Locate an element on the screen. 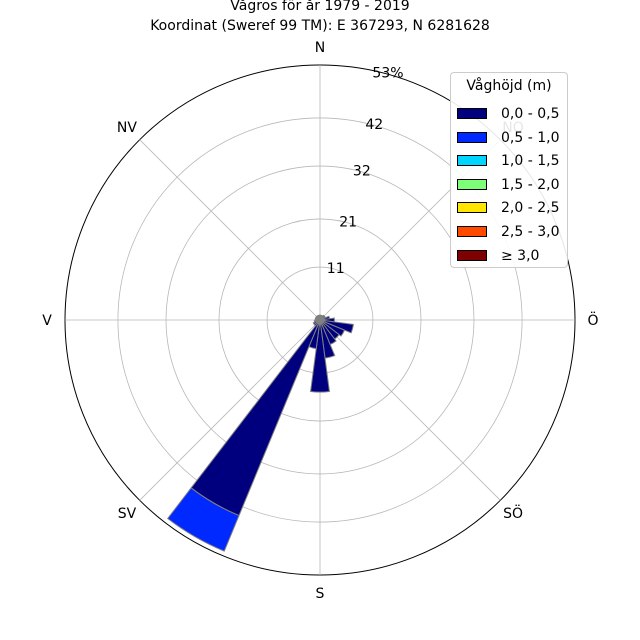 The image size is (640, 640). radial-tick-label: 21 is located at coordinates (348, 222).